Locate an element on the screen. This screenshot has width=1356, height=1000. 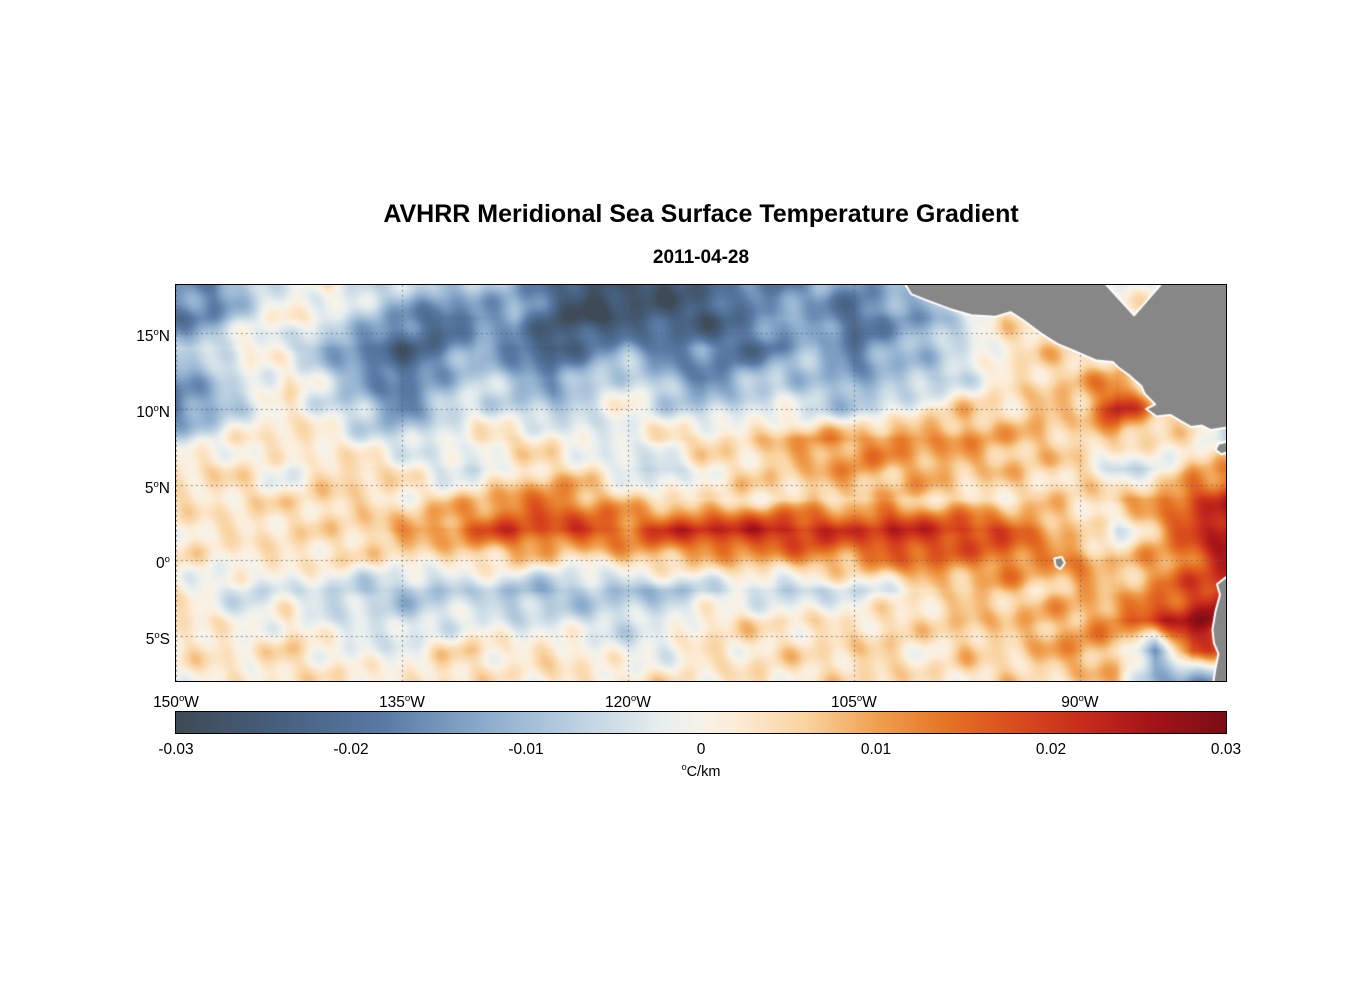
colorbar-tick-label: 0.03 is located at coordinates (1226, 749).